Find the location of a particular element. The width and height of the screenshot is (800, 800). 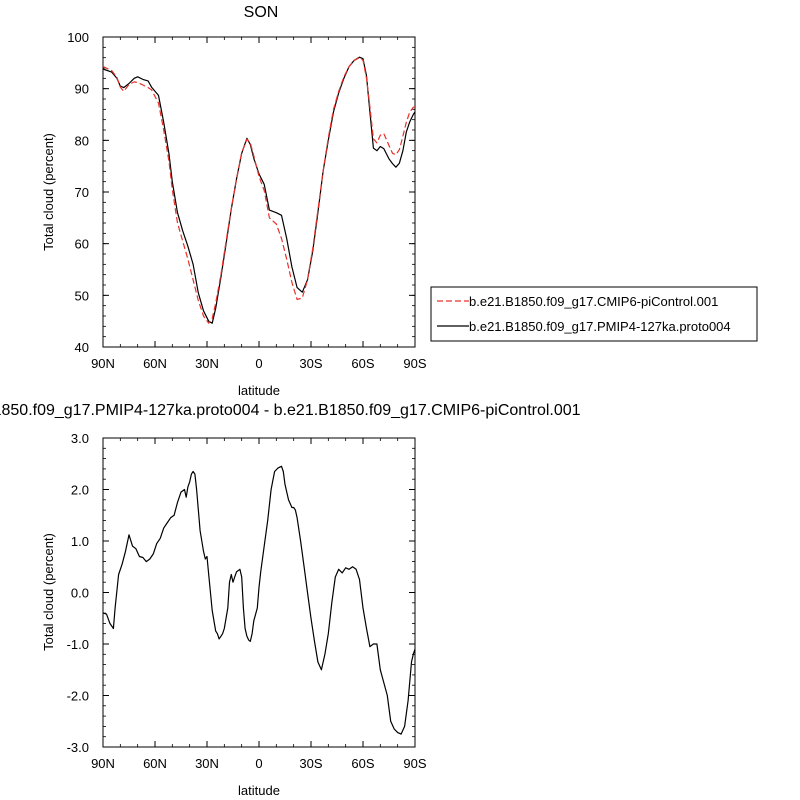

top-x-tick-label: 0 is located at coordinates (258, 363).